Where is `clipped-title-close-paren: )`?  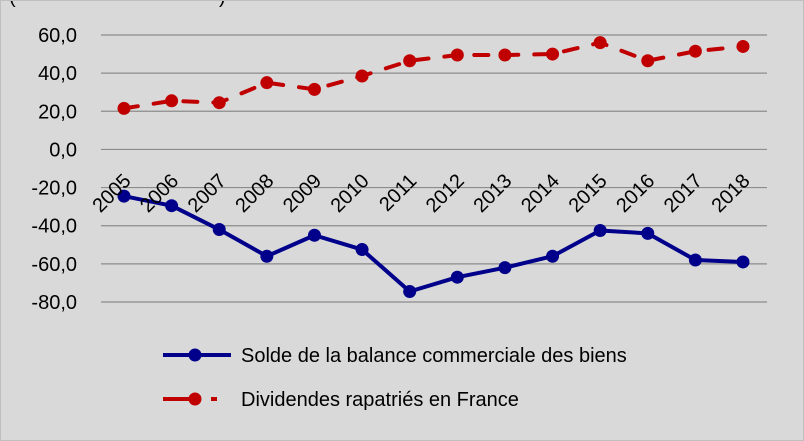
clipped-title-close-paren: ) is located at coordinates (222, 4).